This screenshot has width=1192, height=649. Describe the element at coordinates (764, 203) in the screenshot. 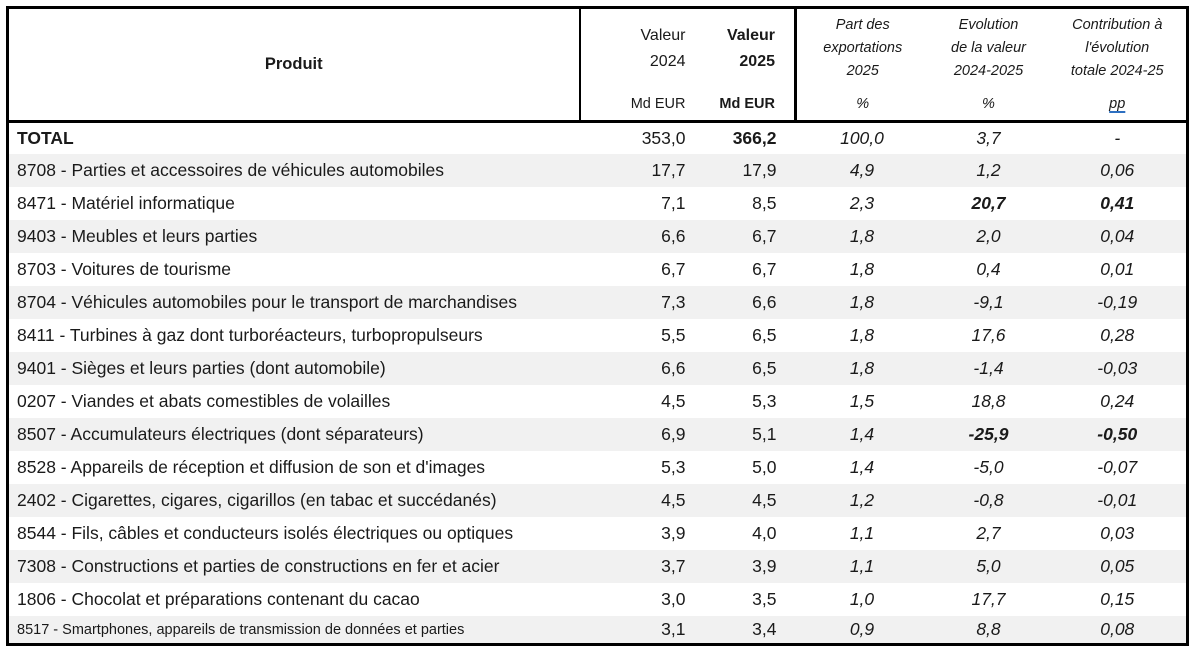

I see `cell-valeur-2025: 8,5` at that location.